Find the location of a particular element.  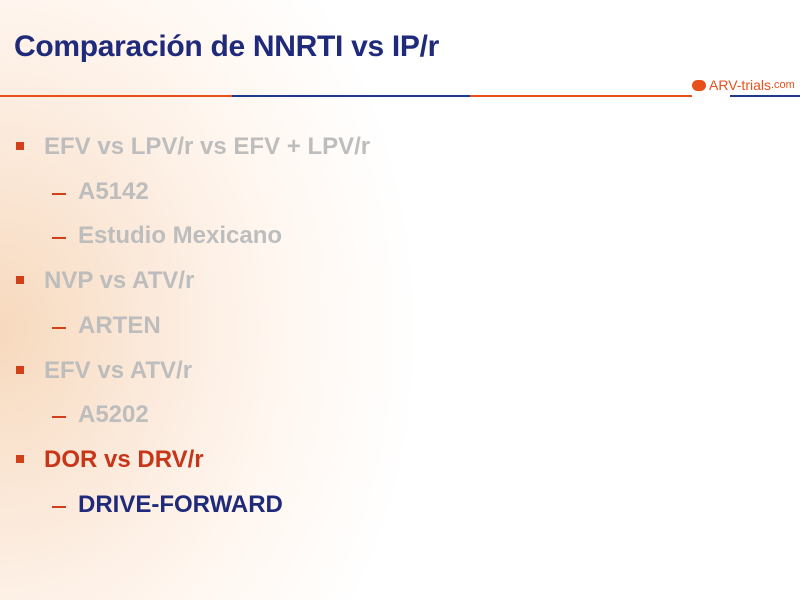

list-item: EFV vs LPV/r vs EFV + LPV/r is located at coordinates (207, 146).